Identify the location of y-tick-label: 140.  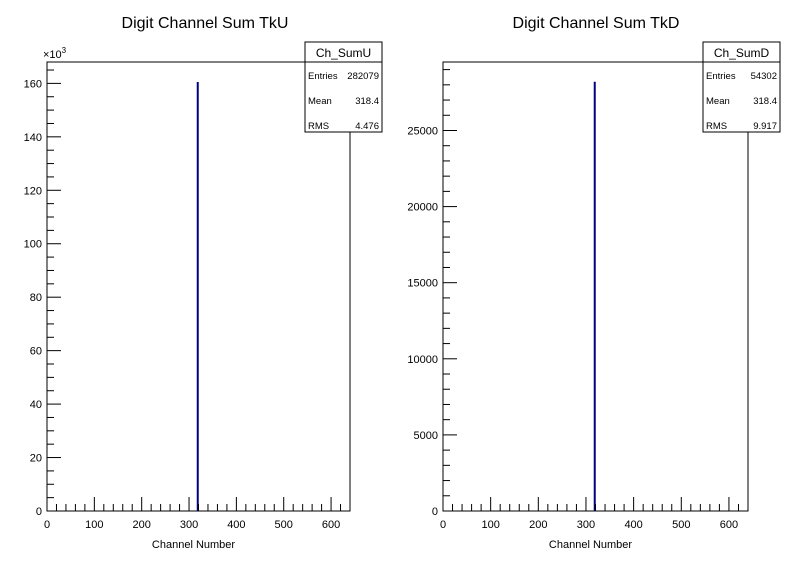
(33, 138).